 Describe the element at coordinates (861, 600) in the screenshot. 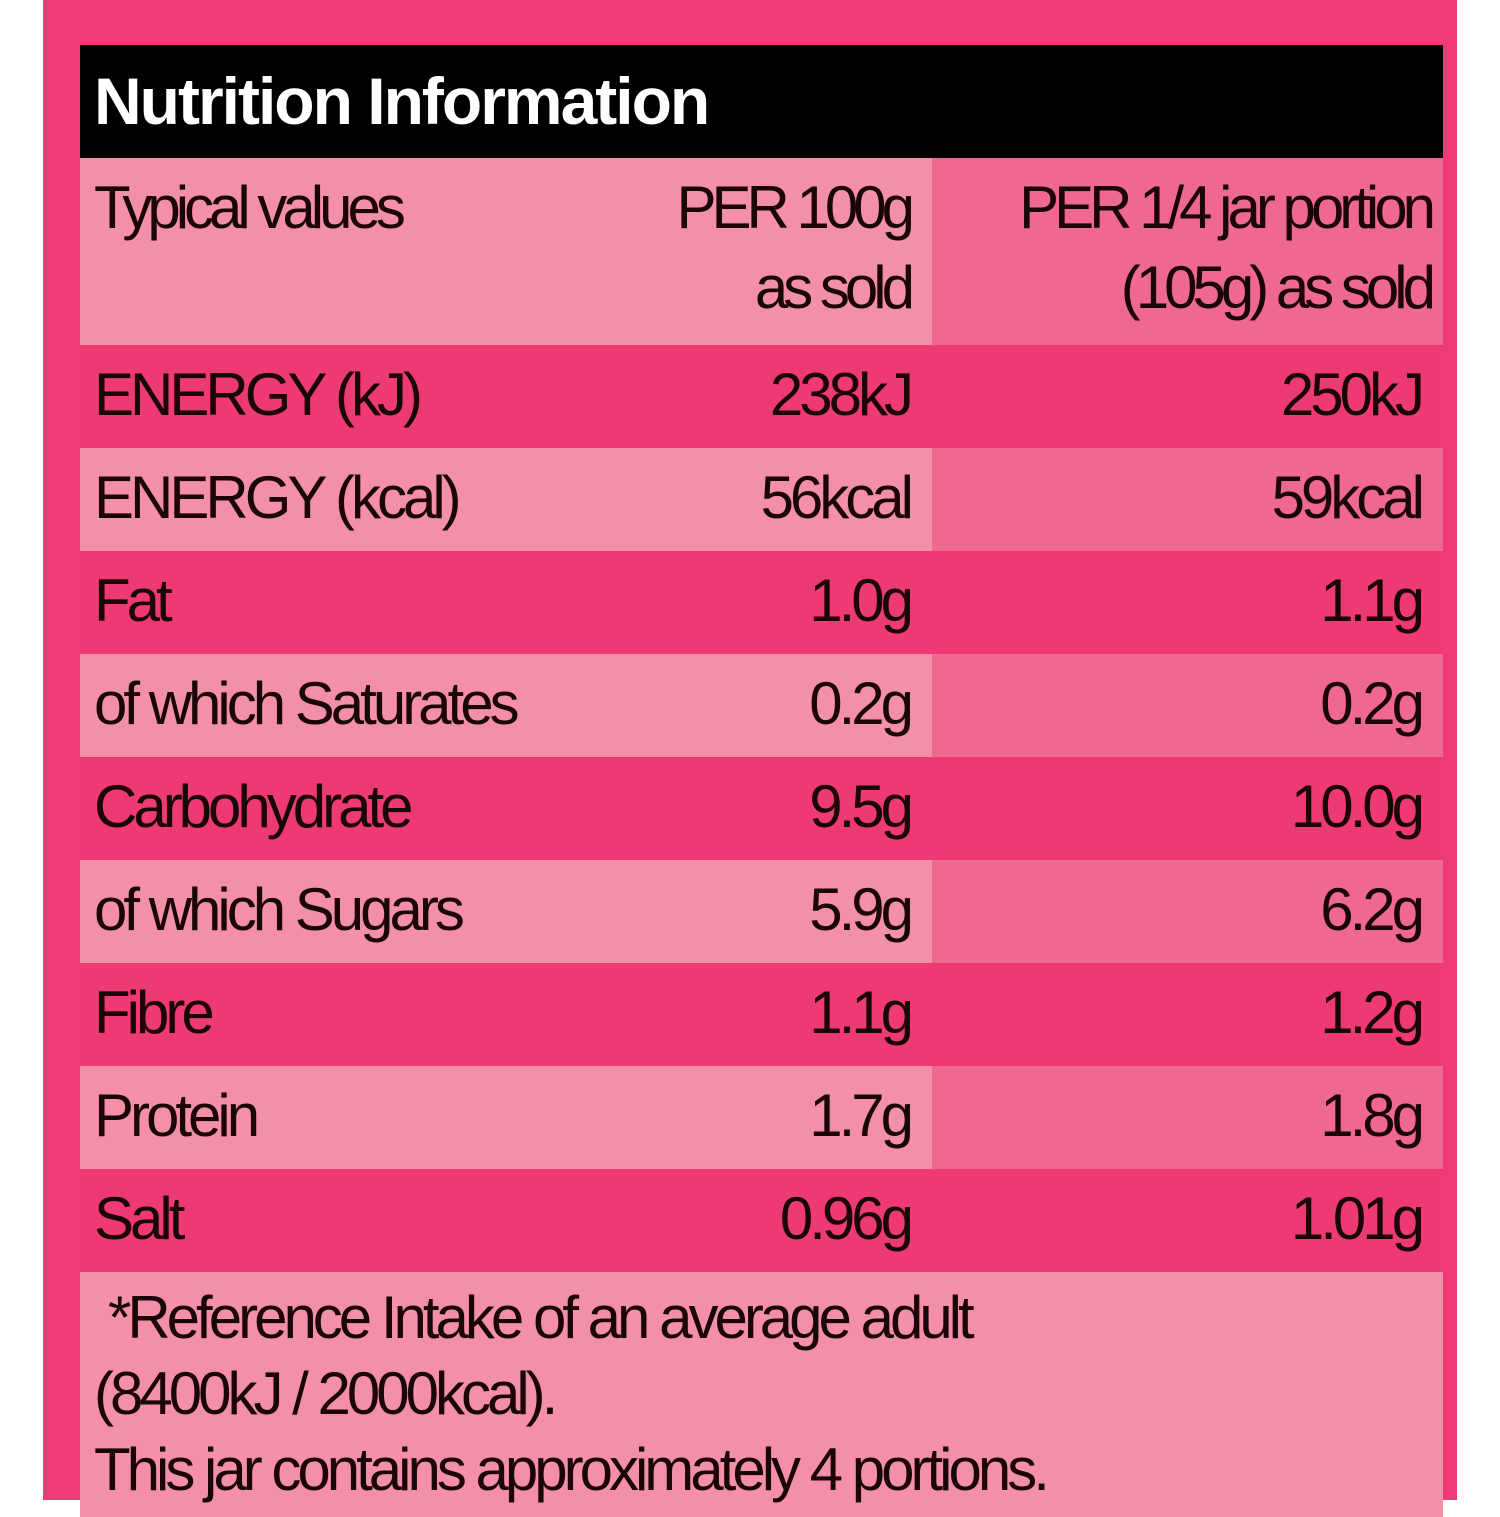

I see `value-per-100g: 1.0g` at that location.